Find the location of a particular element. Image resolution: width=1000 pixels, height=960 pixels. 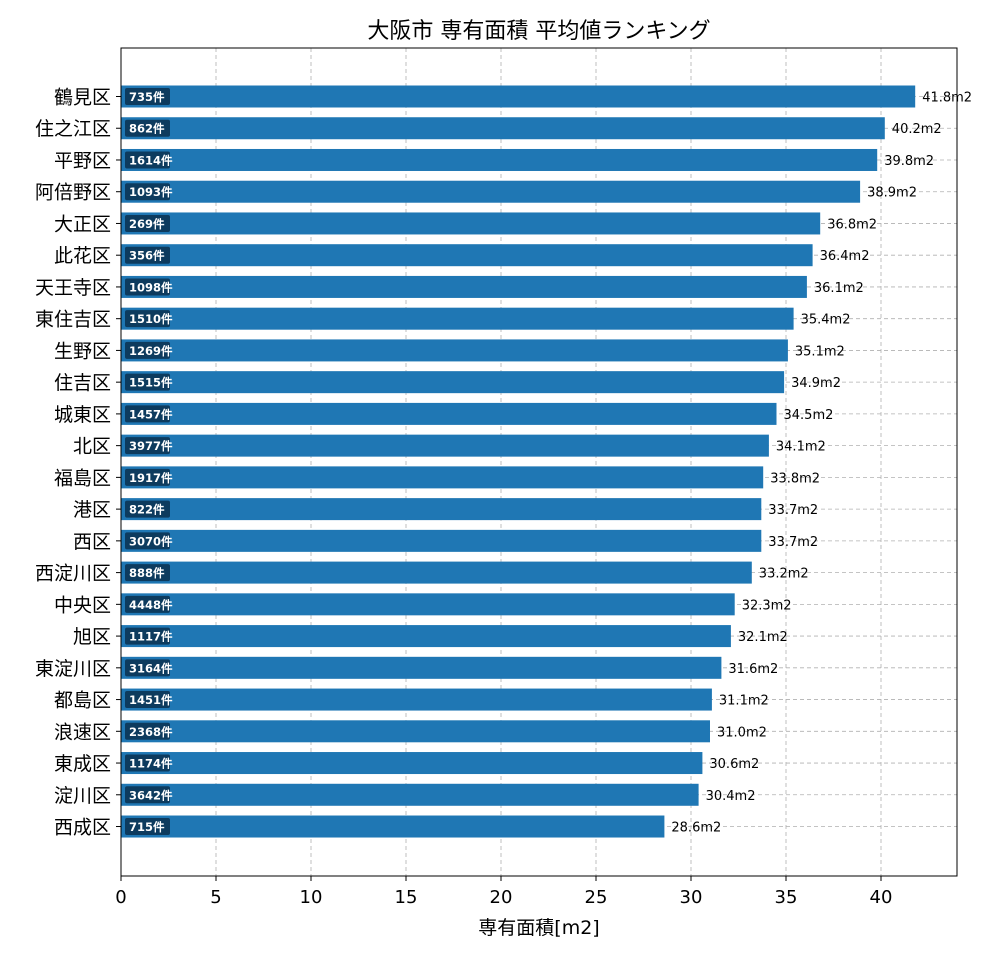

value-label: 30.6m2 is located at coordinates (734, 764).